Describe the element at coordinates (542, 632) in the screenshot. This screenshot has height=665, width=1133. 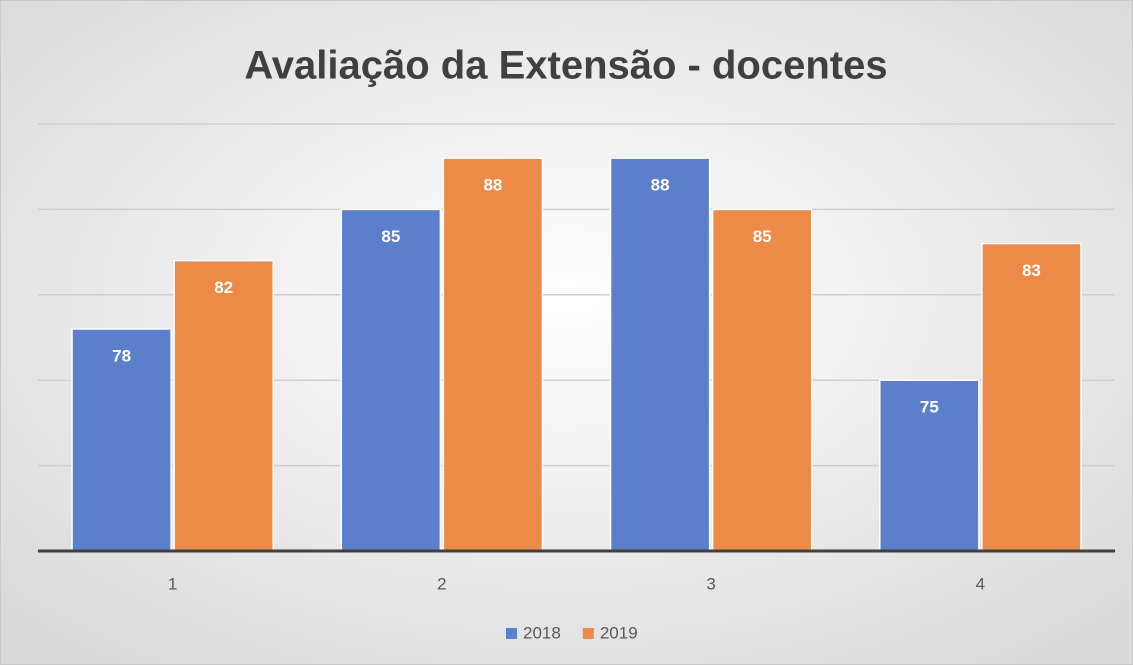
I see `legend-label: 2018` at that location.